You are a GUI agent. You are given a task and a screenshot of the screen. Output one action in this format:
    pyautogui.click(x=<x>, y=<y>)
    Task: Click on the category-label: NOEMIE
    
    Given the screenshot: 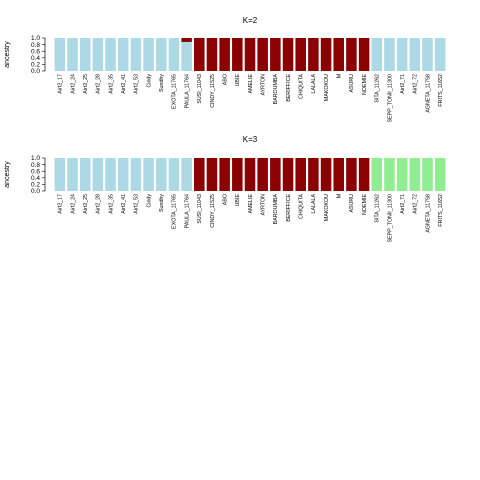 What is the action you would take?
    pyautogui.click(x=365, y=84)
    